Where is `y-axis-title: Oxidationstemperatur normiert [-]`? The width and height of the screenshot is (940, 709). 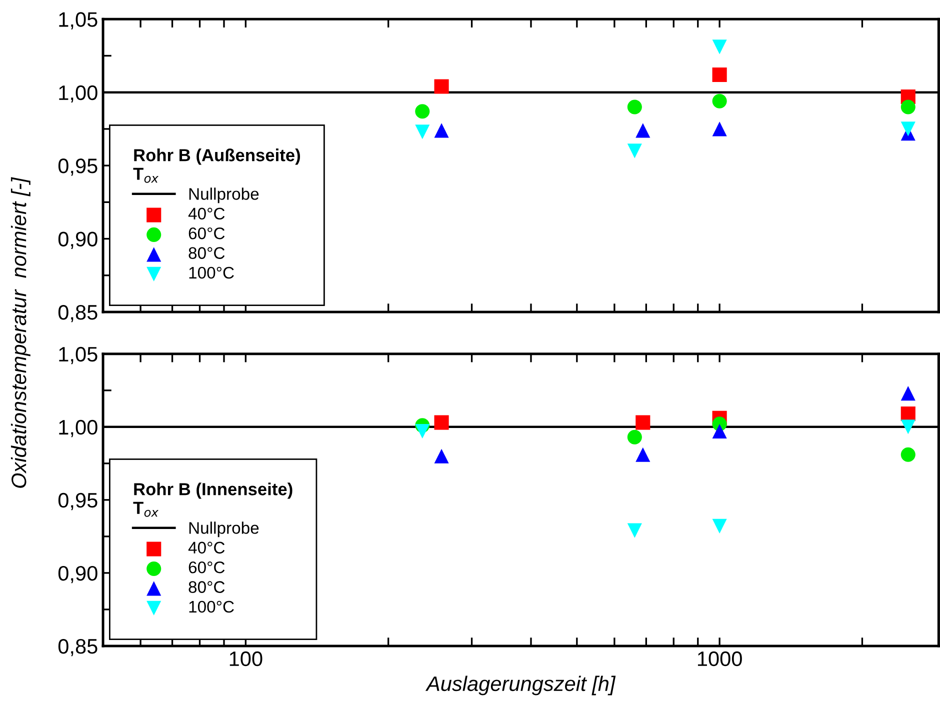
y-axis-title: Oxidationstemperatur normiert [-] is located at coordinates (20, 332).